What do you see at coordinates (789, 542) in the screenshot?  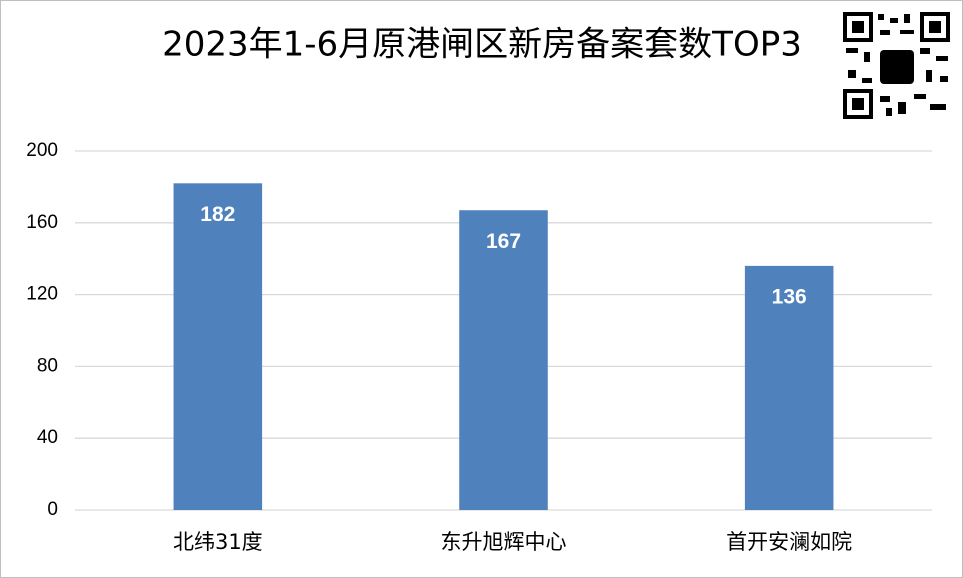 I see `x-tick-label: 首开安澜如院` at bounding box center [789, 542].